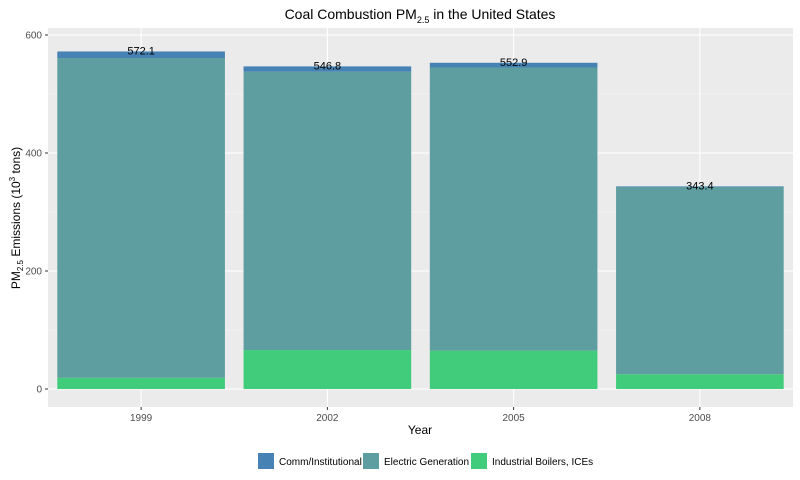  I want to click on y-tick-label: 0, so click(39, 390).